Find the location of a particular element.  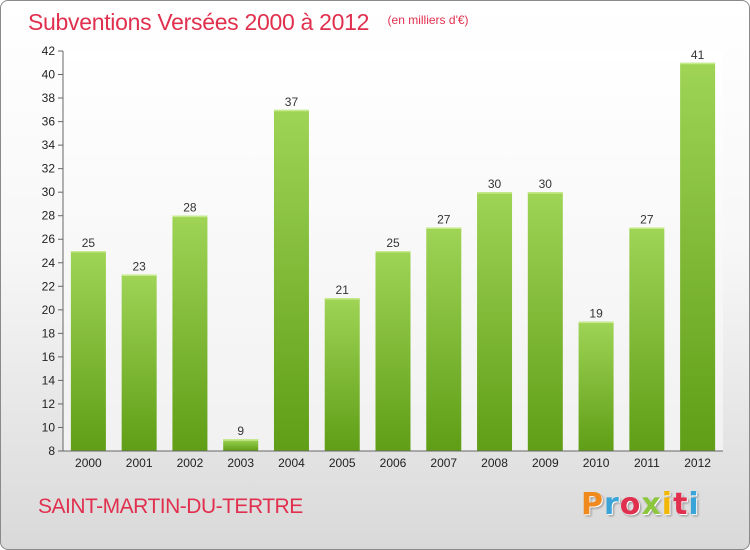

bar-2006 is located at coordinates (393, 351).